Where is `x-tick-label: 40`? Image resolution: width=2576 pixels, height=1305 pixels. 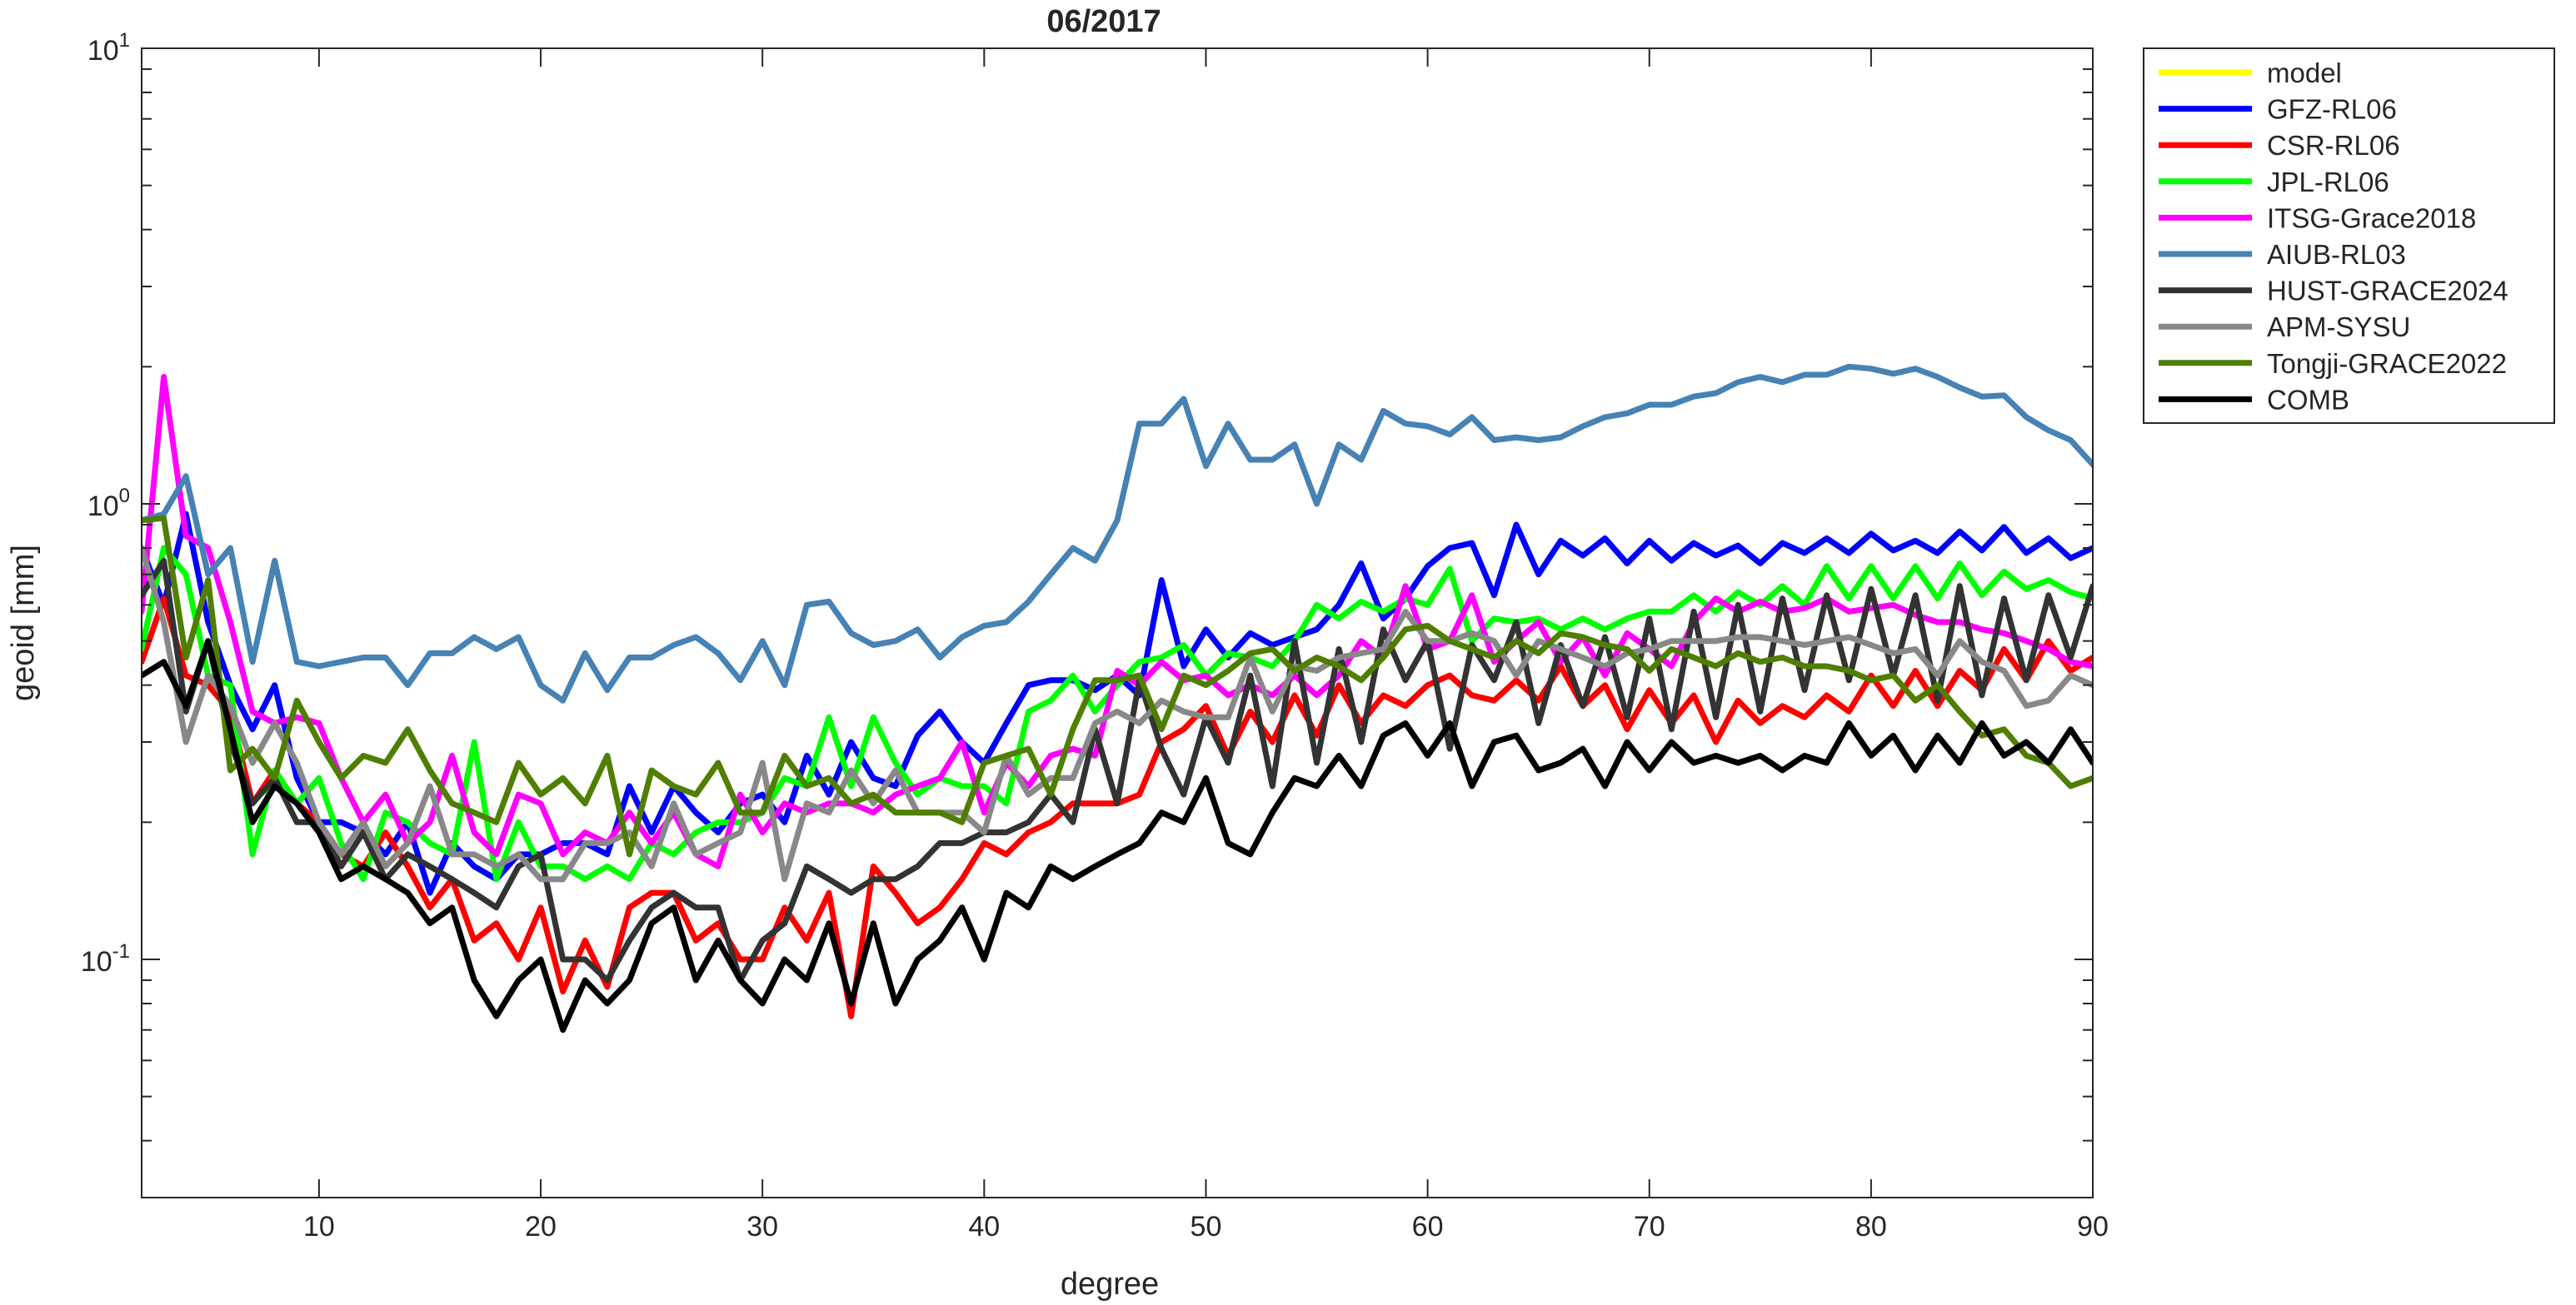 x-tick-label: 40 is located at coordinates (984, 1227).